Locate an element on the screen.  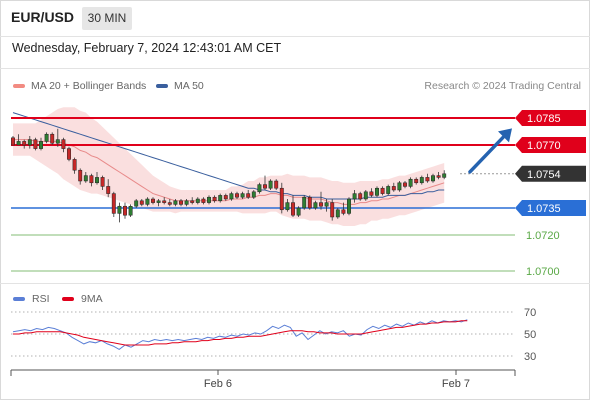
forecast-arrow-head is located at coordinates (505, 135).